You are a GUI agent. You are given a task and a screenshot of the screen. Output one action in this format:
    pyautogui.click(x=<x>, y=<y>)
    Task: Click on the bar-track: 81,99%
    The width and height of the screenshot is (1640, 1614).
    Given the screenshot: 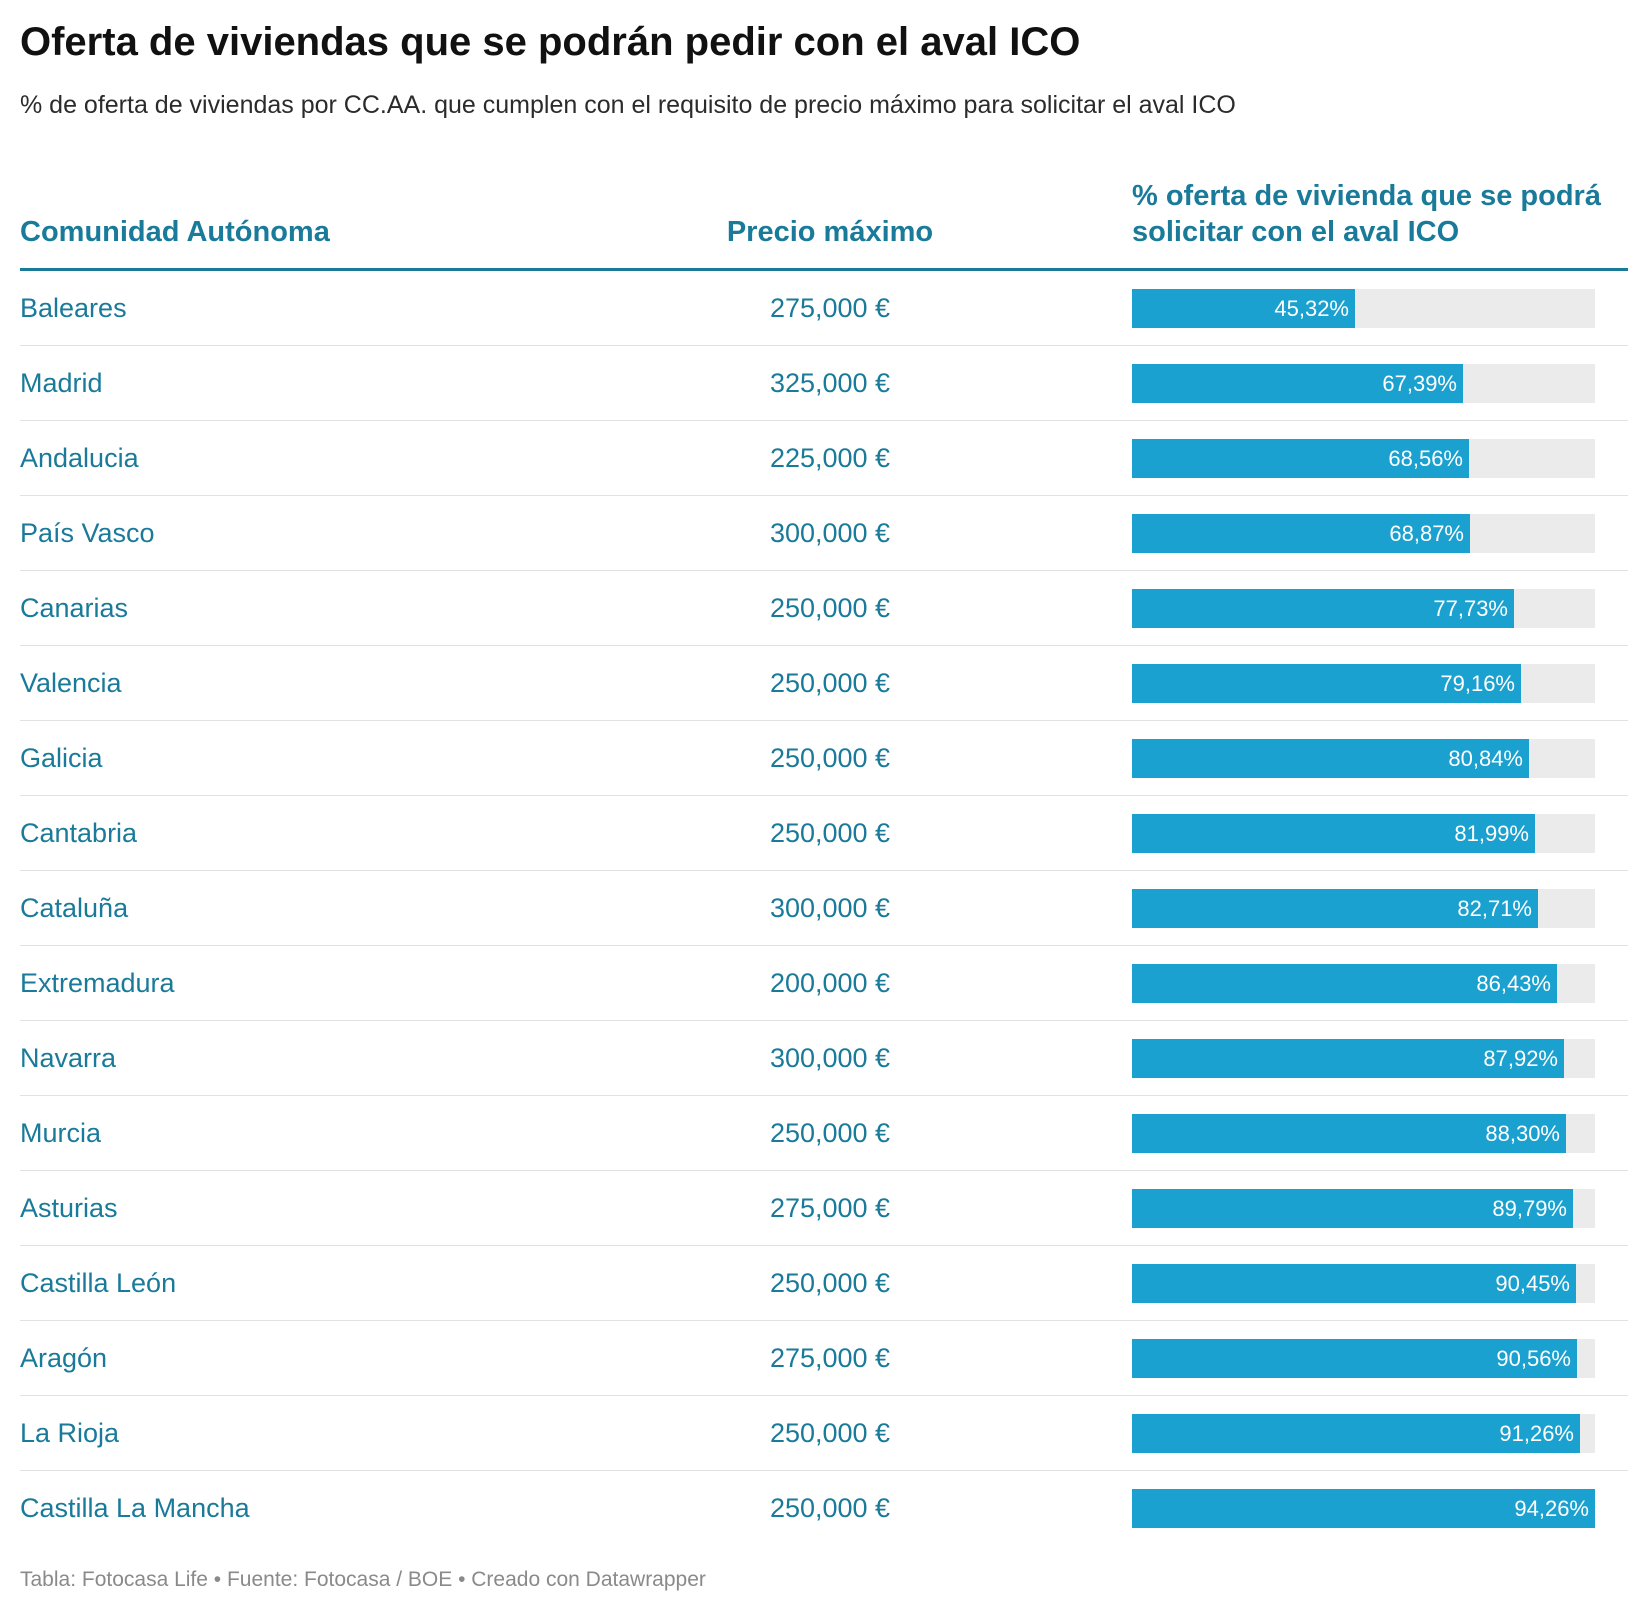 What is the action you would take?
    pyautogui.click(x=1363, y=833)
    